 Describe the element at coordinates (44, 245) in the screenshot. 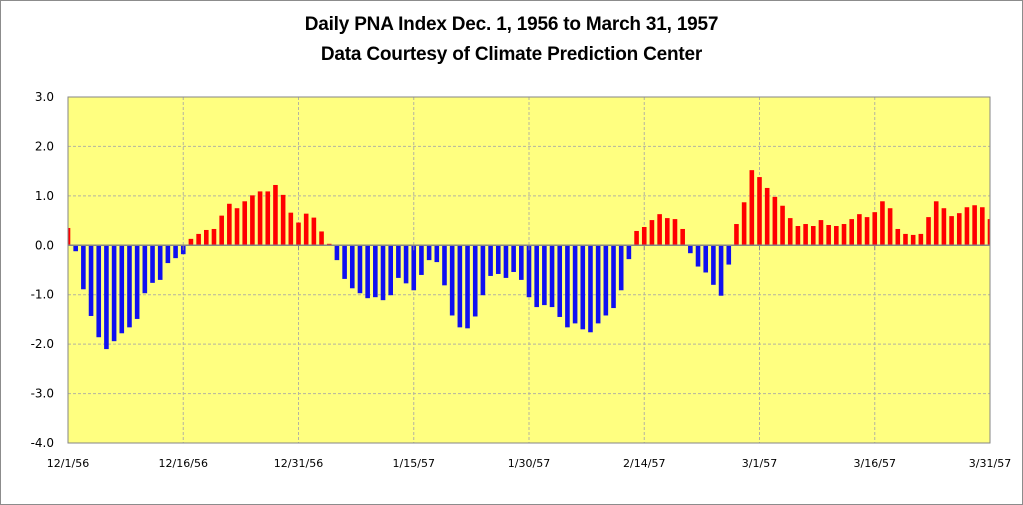

I see `y-tick-label: 0.0` at that location.